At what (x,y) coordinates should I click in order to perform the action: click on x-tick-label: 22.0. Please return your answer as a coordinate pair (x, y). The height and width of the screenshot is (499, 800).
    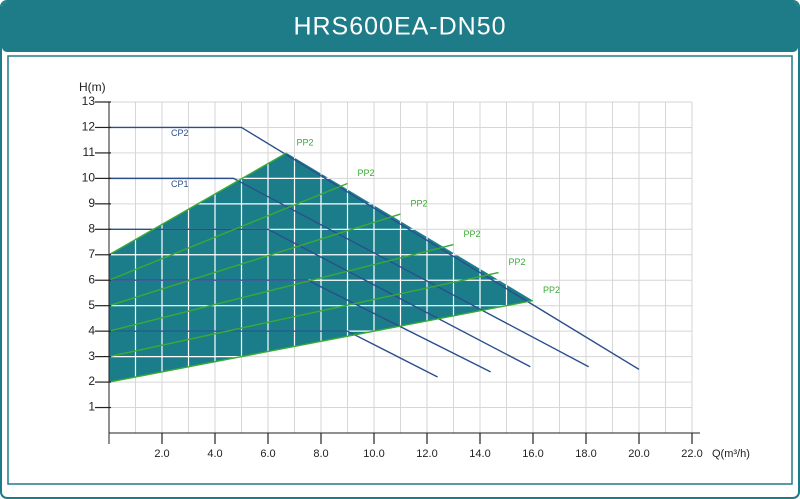
    Looking at the image, I should click on (691, 454).